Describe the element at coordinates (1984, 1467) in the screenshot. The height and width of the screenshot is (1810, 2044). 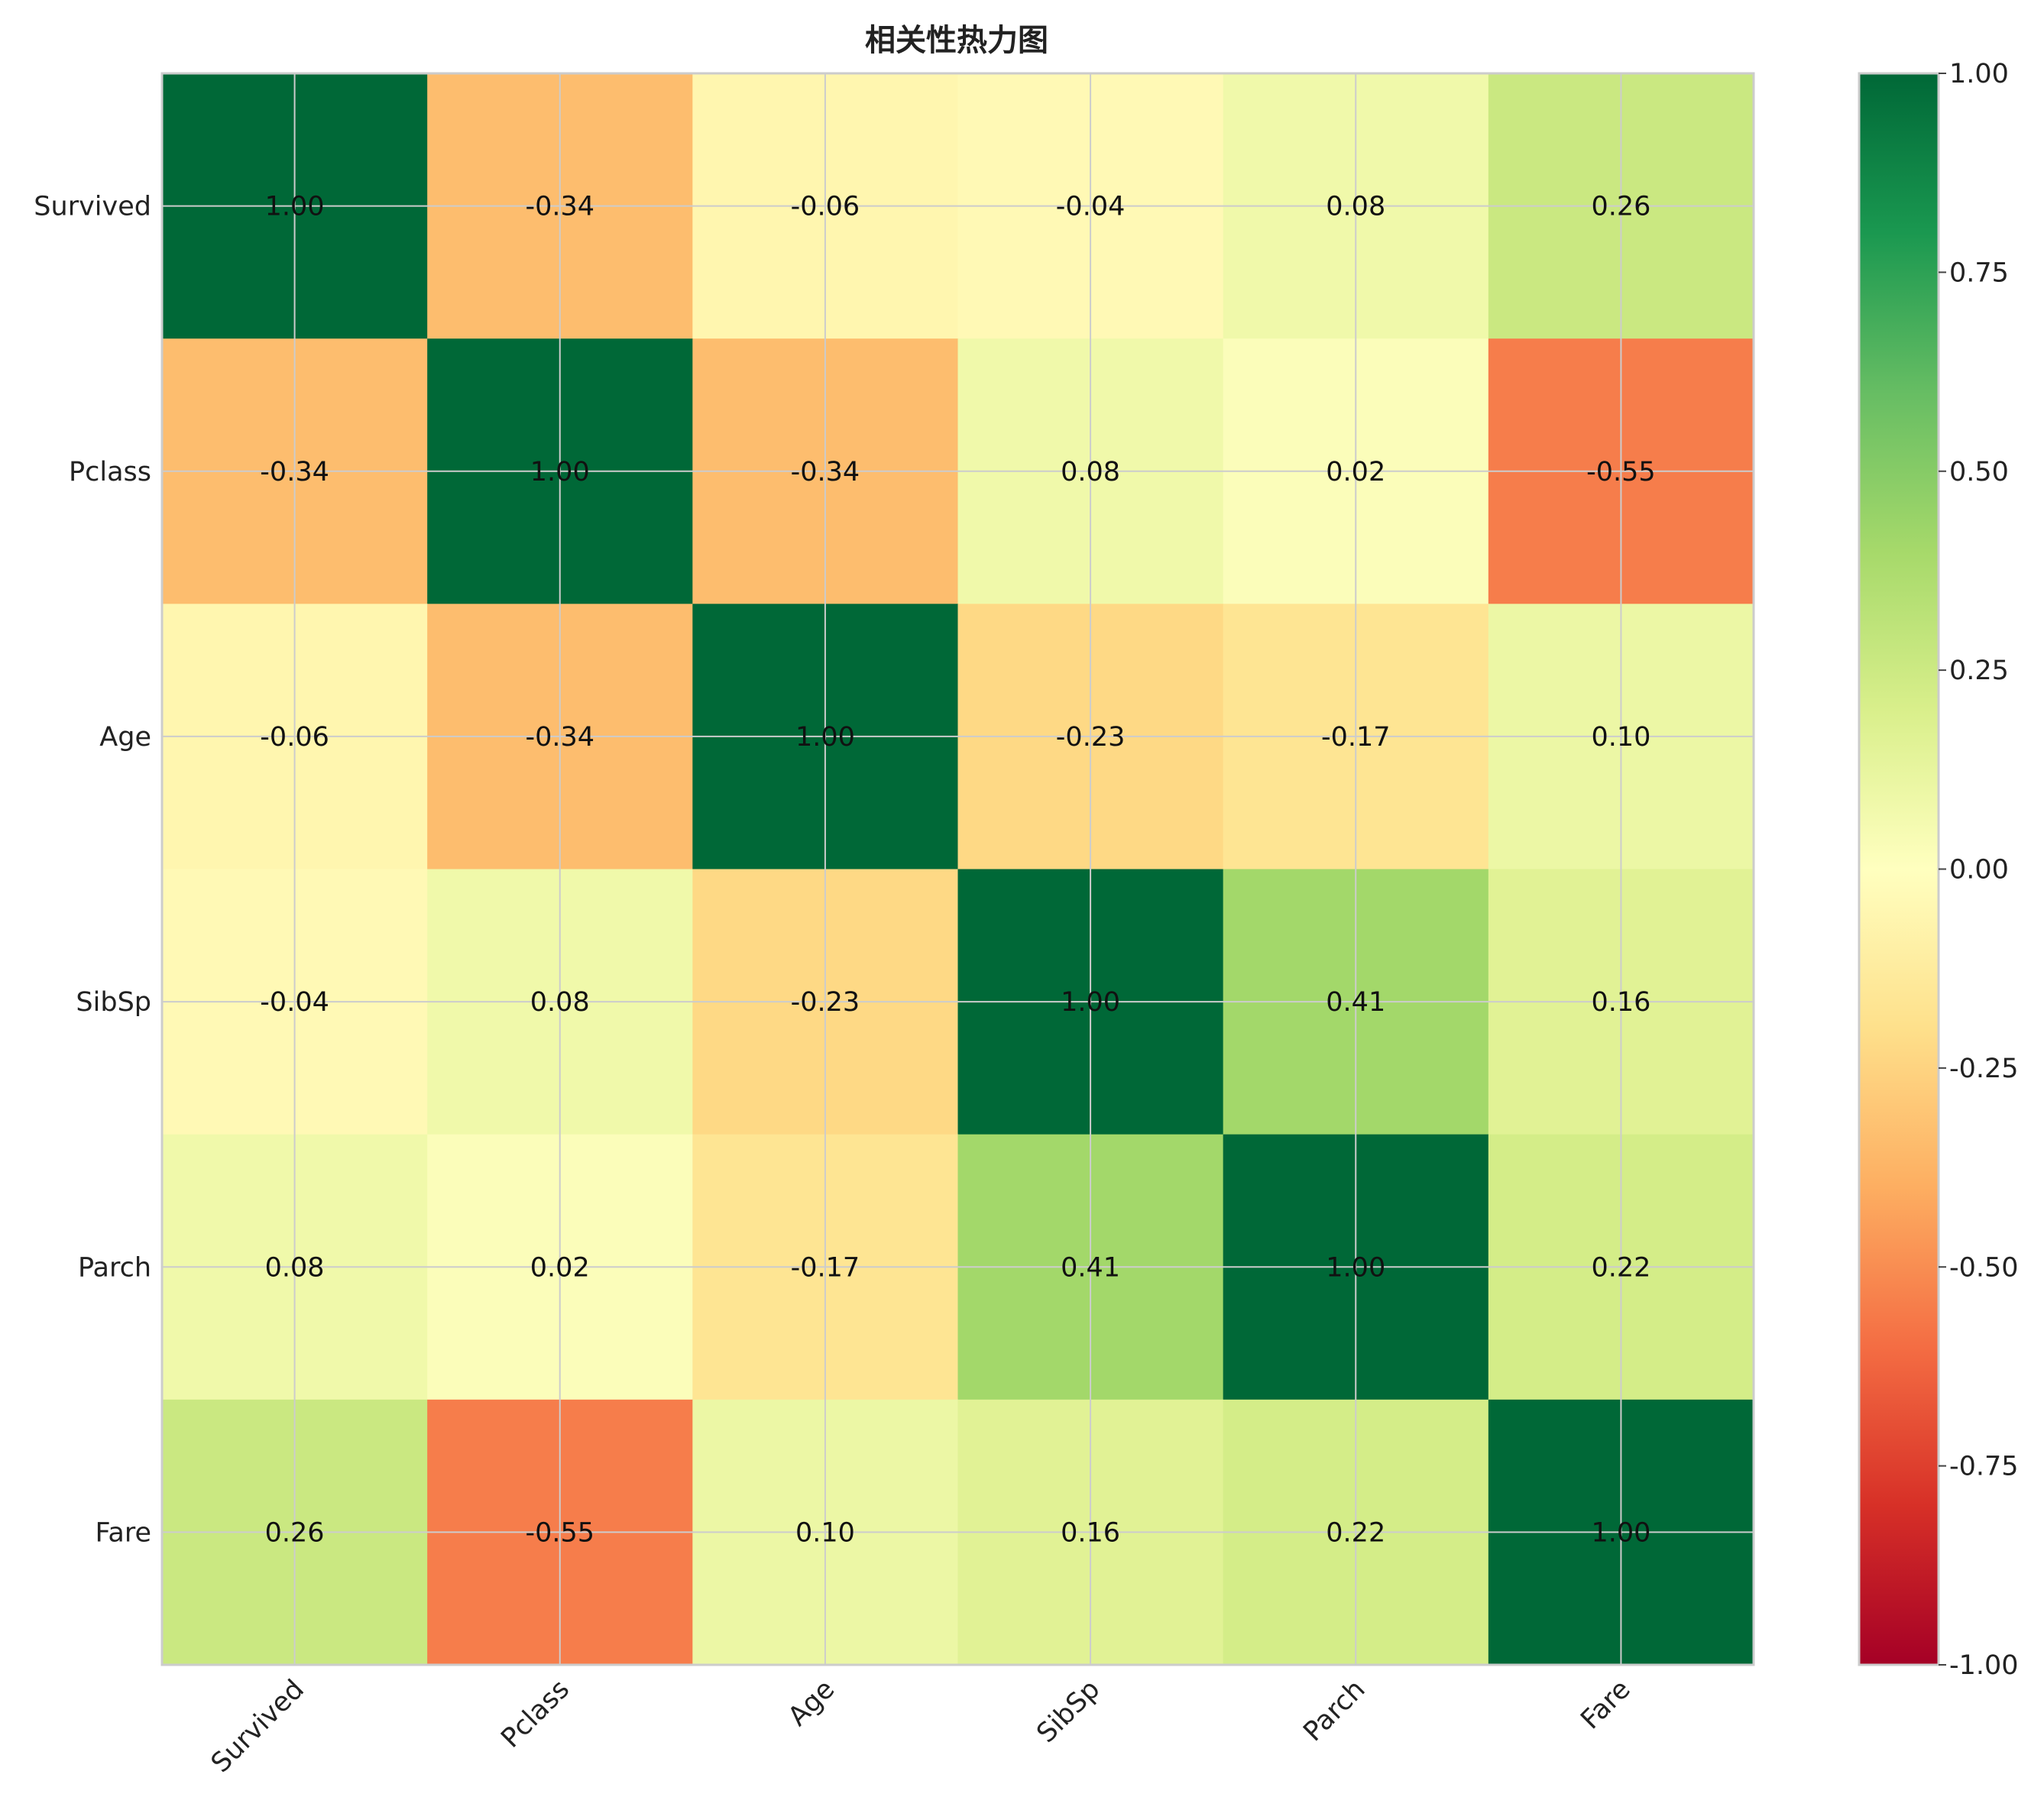
I see `colorbar-tick-label: -0.75` at that location.